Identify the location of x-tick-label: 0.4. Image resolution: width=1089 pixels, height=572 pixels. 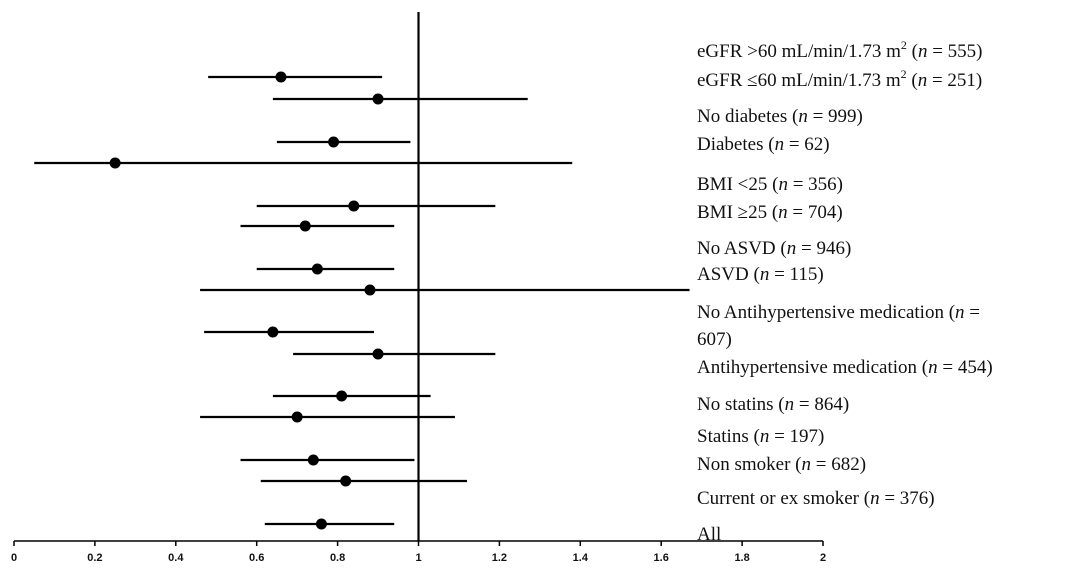
(176, 558).